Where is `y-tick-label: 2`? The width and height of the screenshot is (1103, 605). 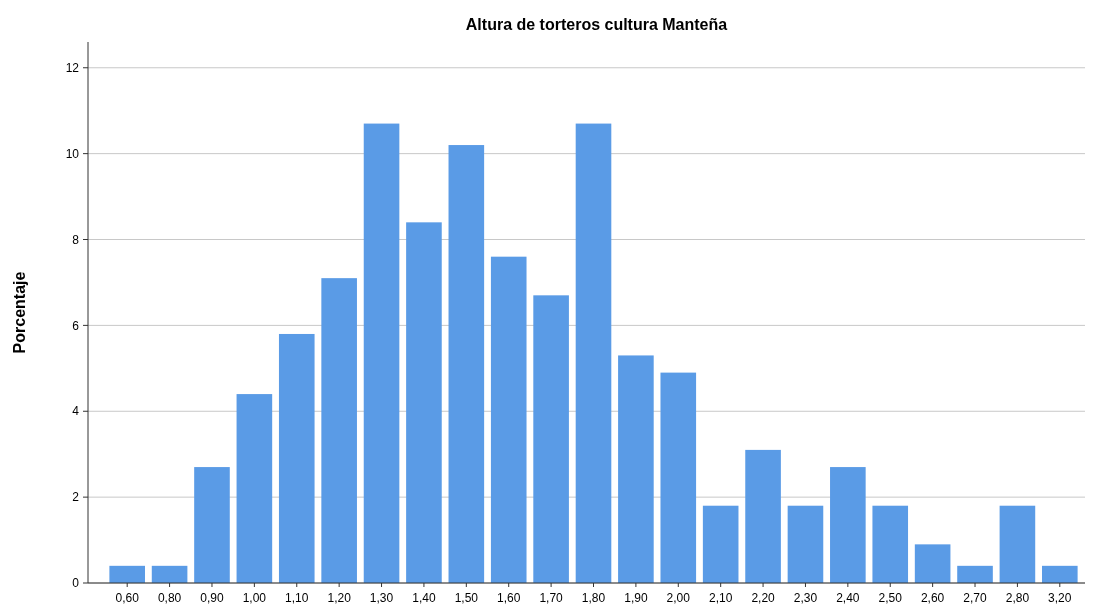 y-tick-label: 2 is located at coordinates (76, 497).